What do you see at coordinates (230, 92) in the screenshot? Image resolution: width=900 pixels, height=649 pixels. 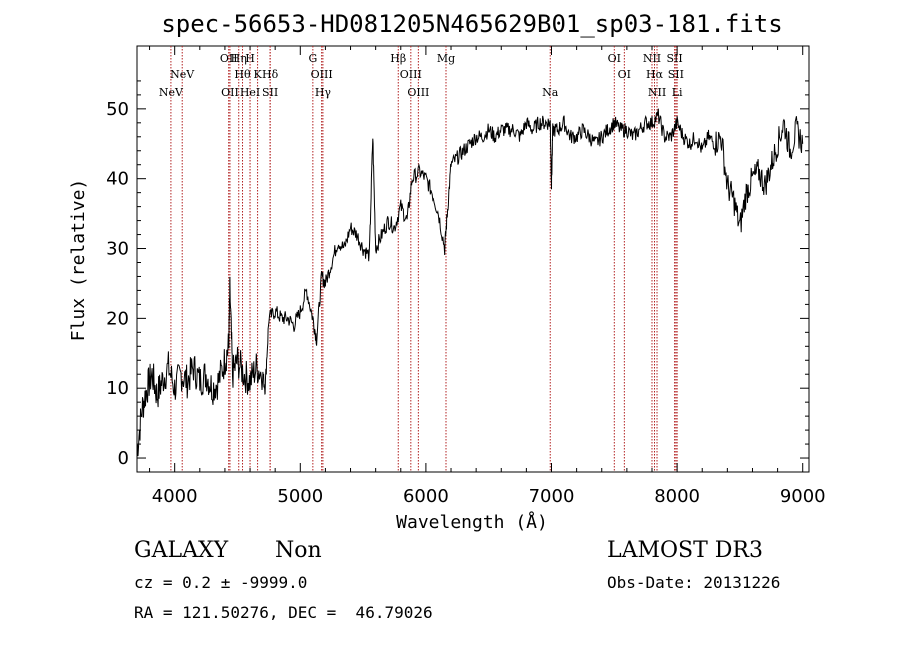 I see `line-label-3: OII` at bounding box center [230, 92].